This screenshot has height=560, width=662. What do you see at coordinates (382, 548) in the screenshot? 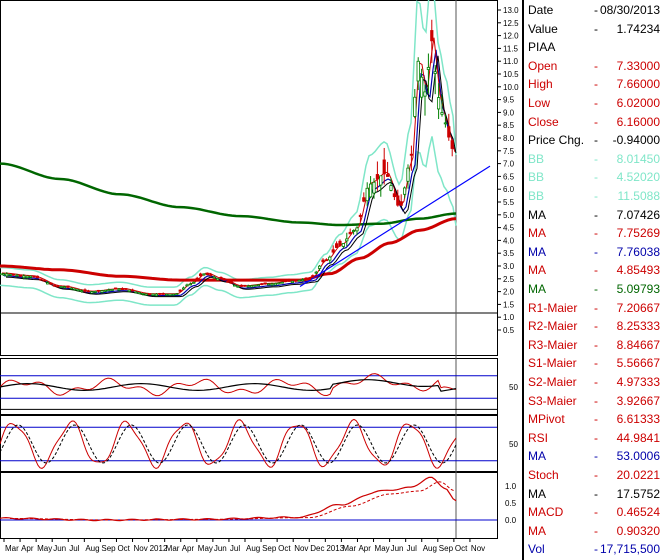
I see `time-tick-label: May` at bounding box center [382, 548].